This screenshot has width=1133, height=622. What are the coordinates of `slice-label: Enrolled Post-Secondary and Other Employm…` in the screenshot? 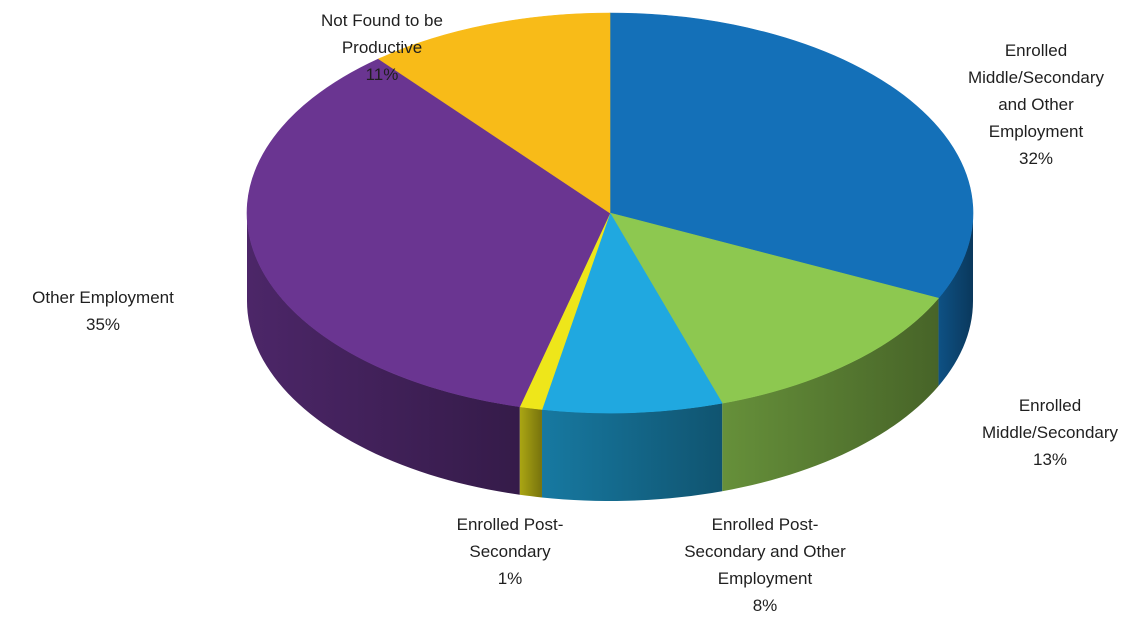 It's located at (765, 565).